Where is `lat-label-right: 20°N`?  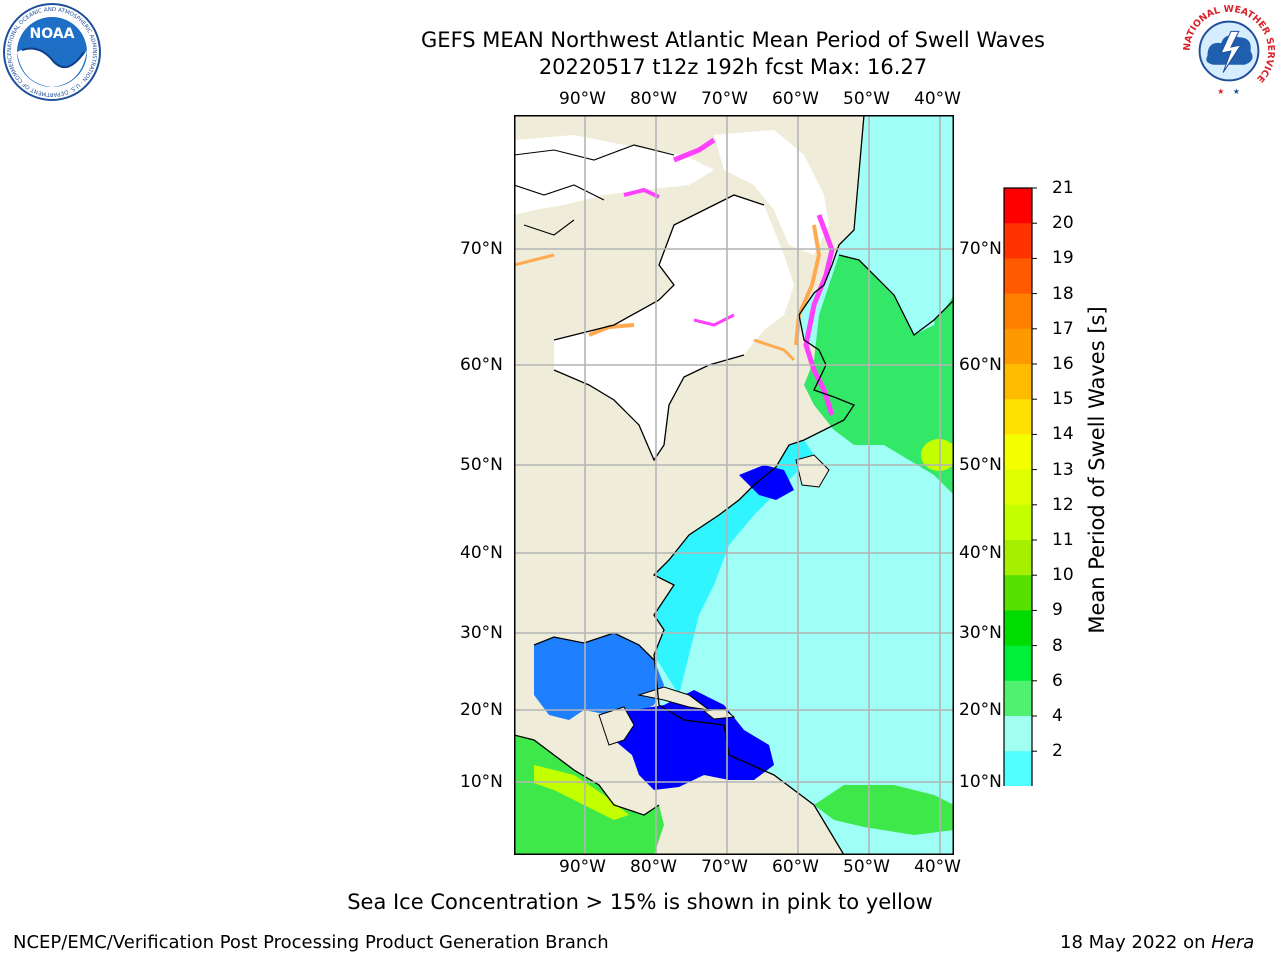
lat-label-right: 20°N is located at coordinates (980, 710).